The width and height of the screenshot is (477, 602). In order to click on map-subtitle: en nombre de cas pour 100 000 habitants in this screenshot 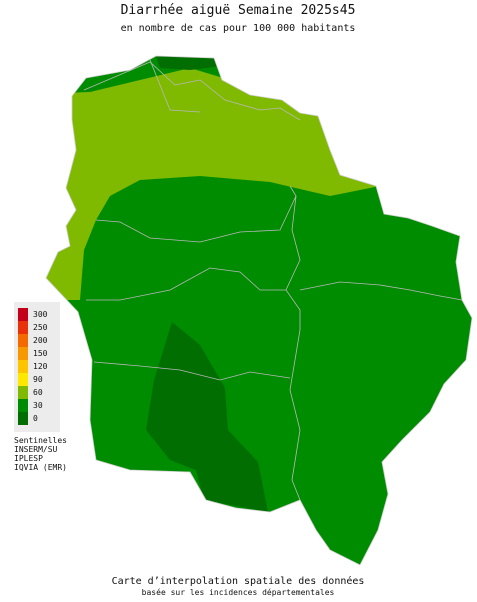, I will do `click(238, 28)`.